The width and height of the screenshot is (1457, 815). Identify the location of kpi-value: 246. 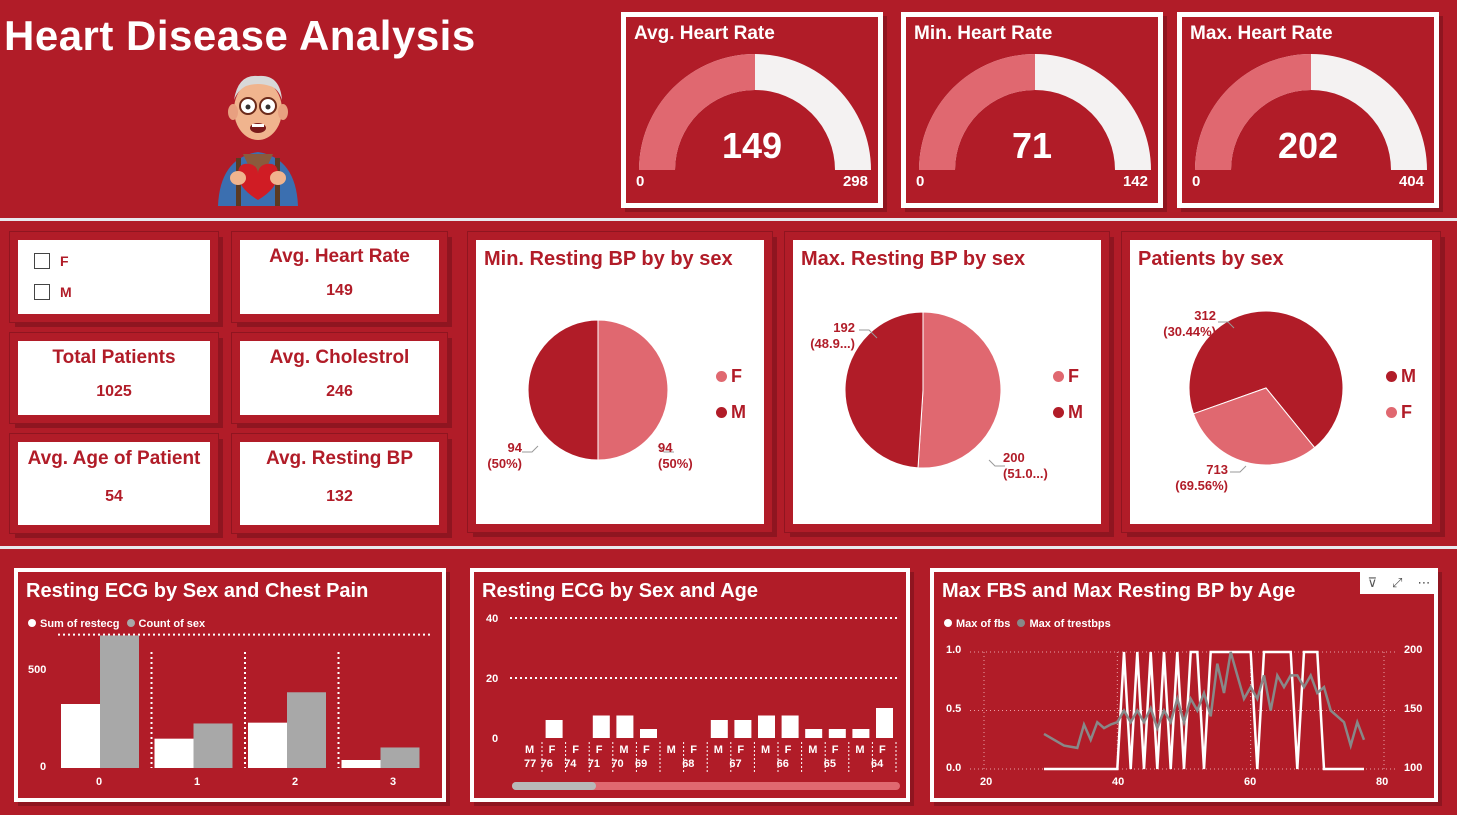
(339, 391).